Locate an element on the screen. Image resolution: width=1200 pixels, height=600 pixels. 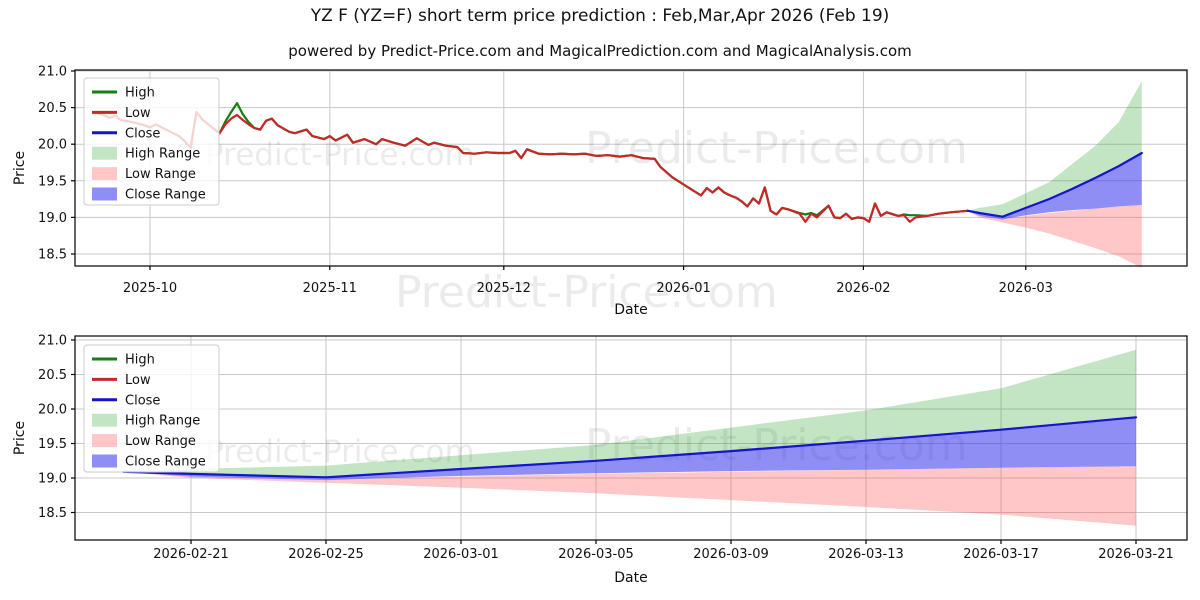
date-tick-label: 2026-01 is located at coordinates (683, 288).